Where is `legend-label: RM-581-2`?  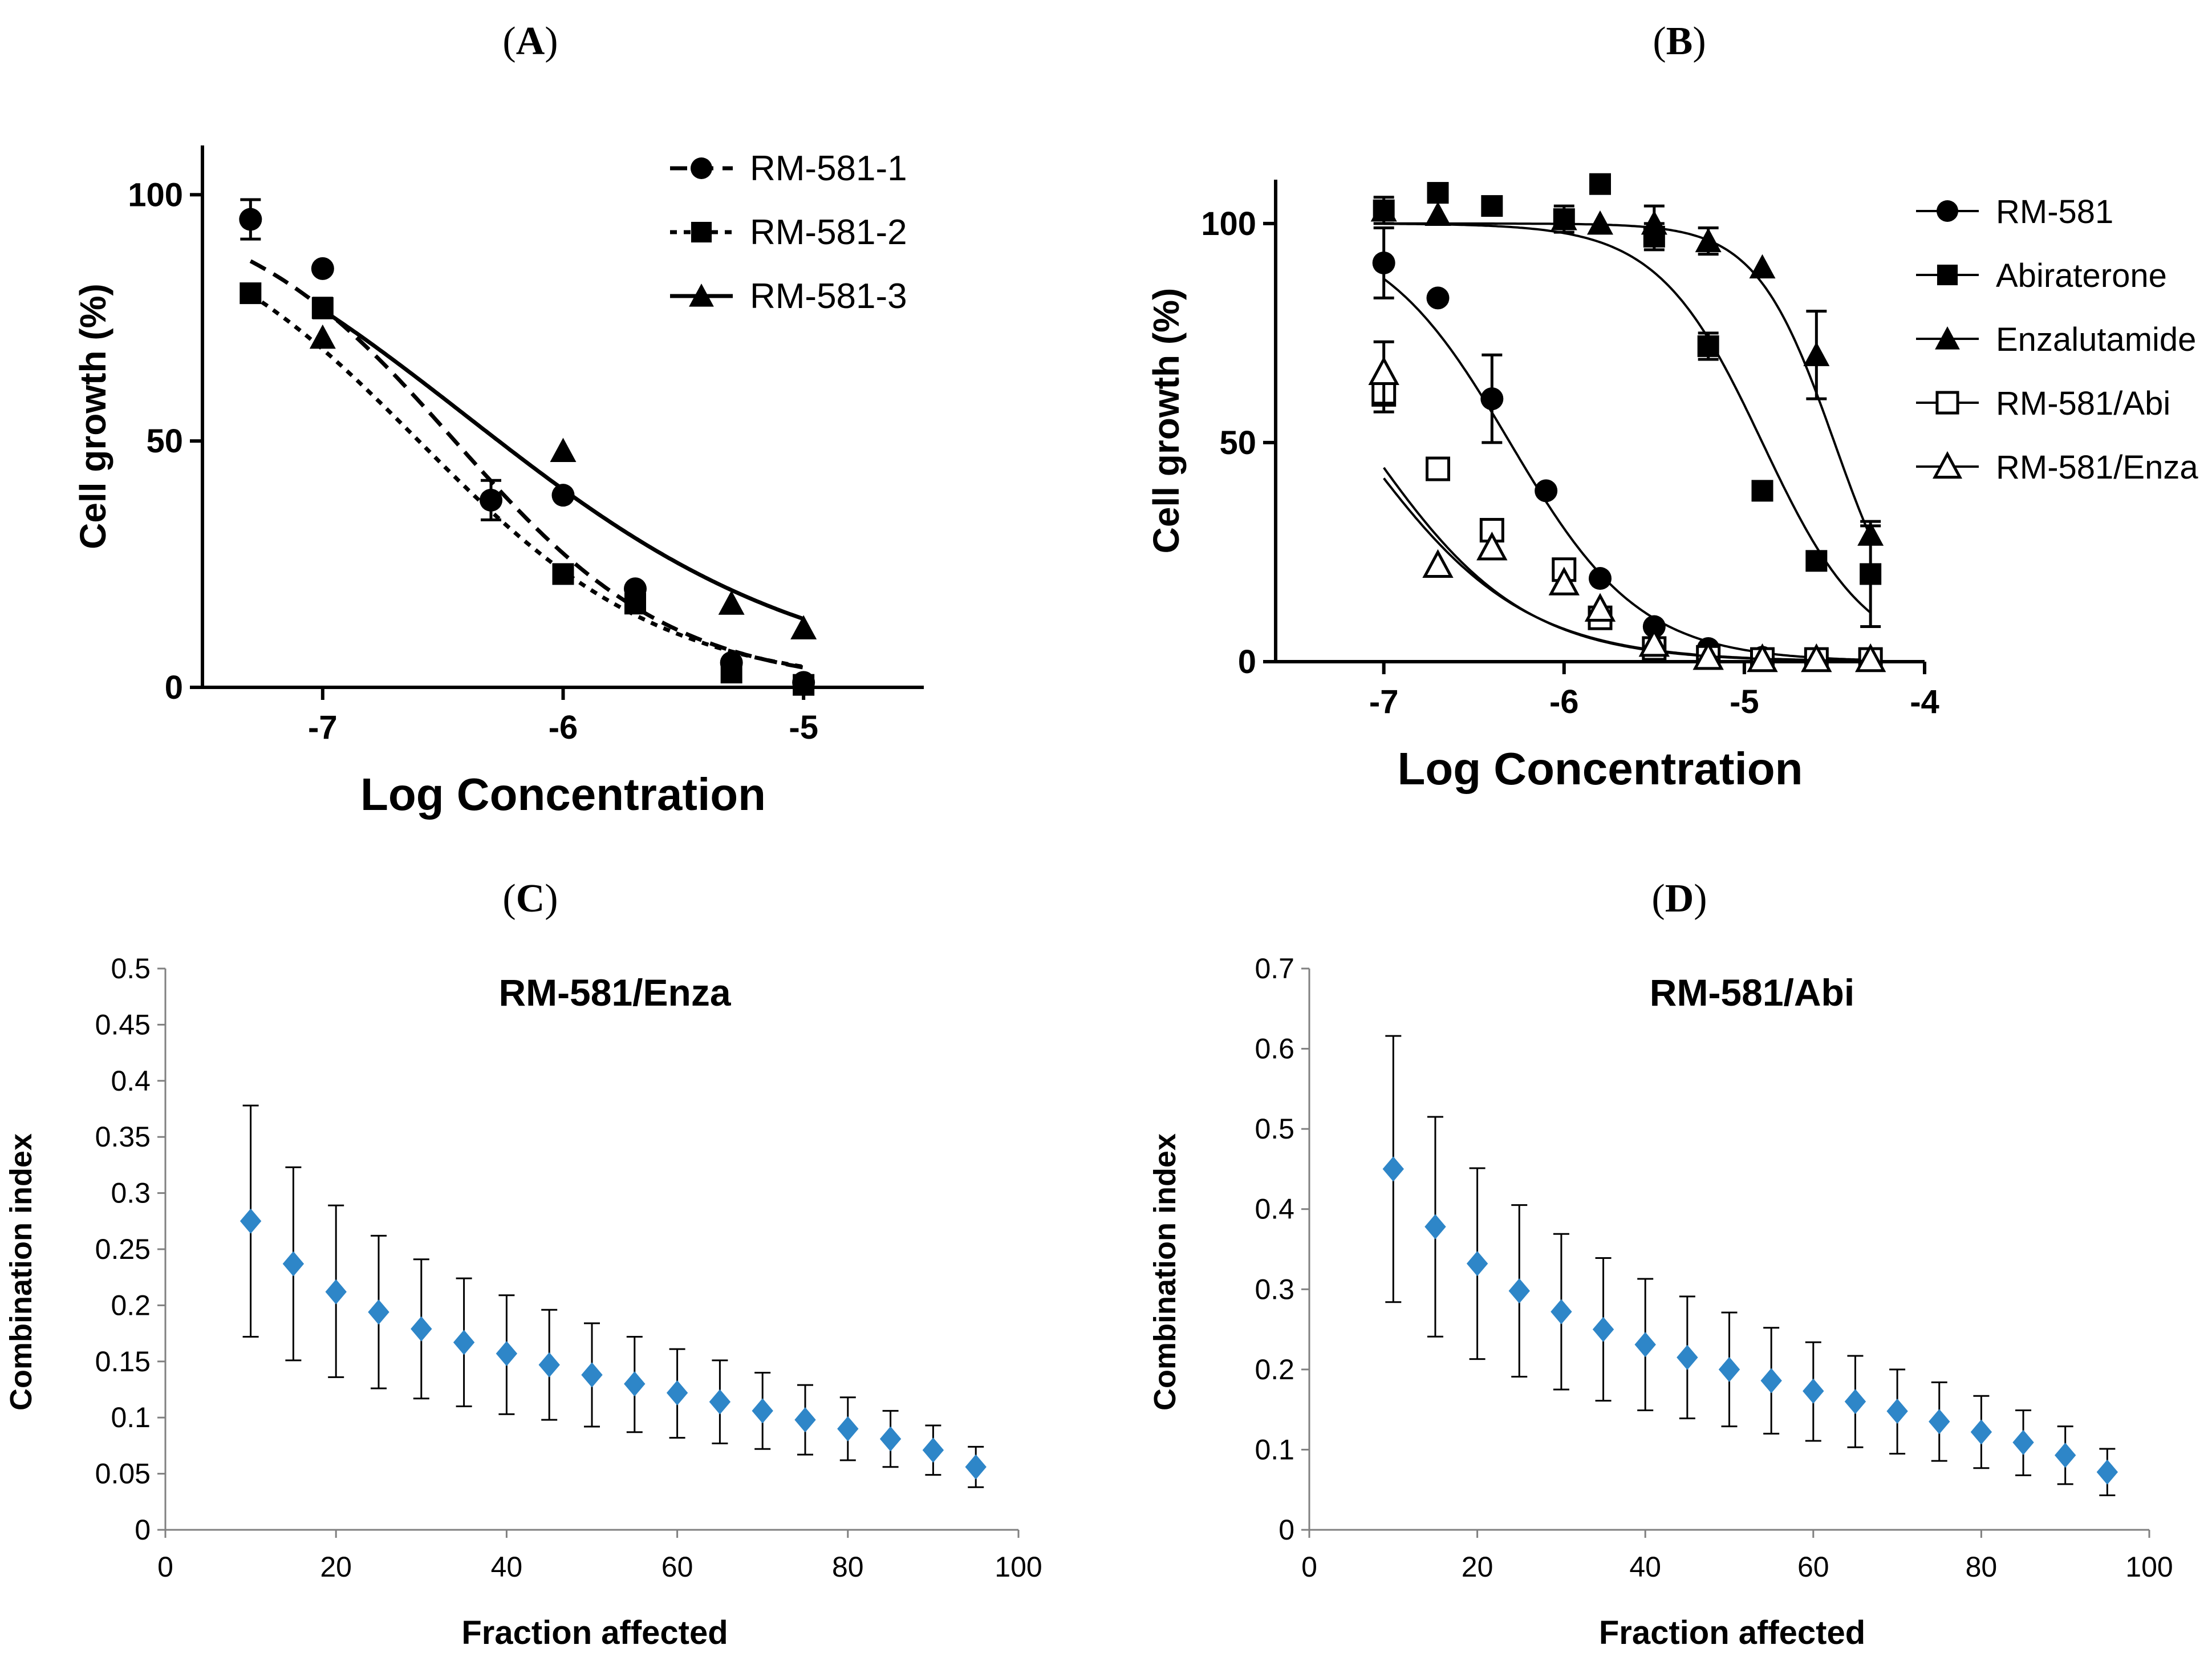 legend-label: RM-581-2 is located at coordinates (828, 232).